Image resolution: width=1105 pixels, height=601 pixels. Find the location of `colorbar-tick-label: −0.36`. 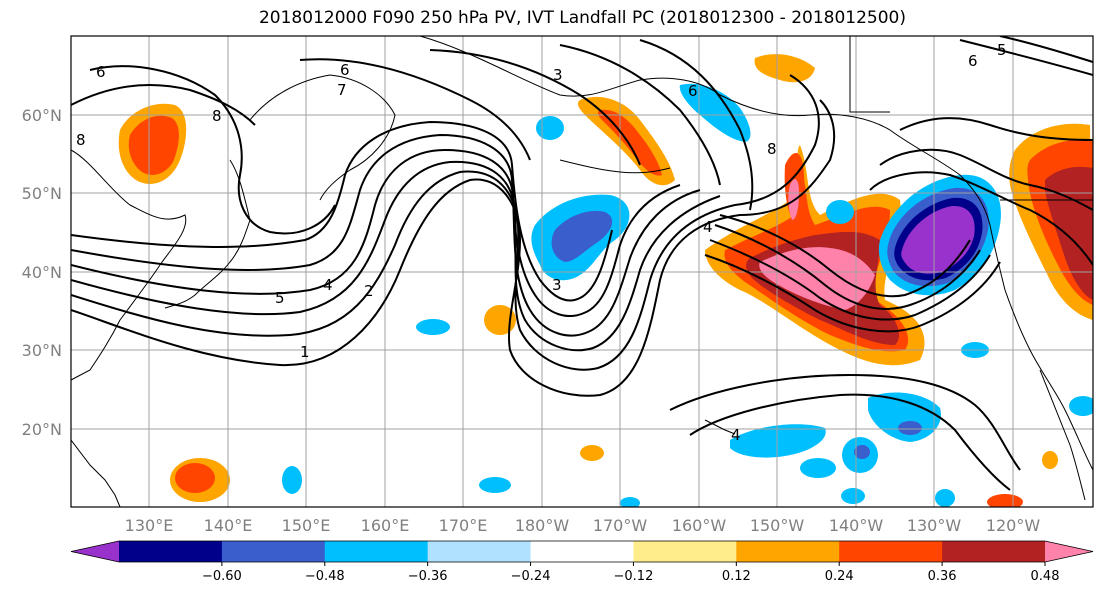

colorbar-tick-label: −0.36 is located at coordinates (428, 576).